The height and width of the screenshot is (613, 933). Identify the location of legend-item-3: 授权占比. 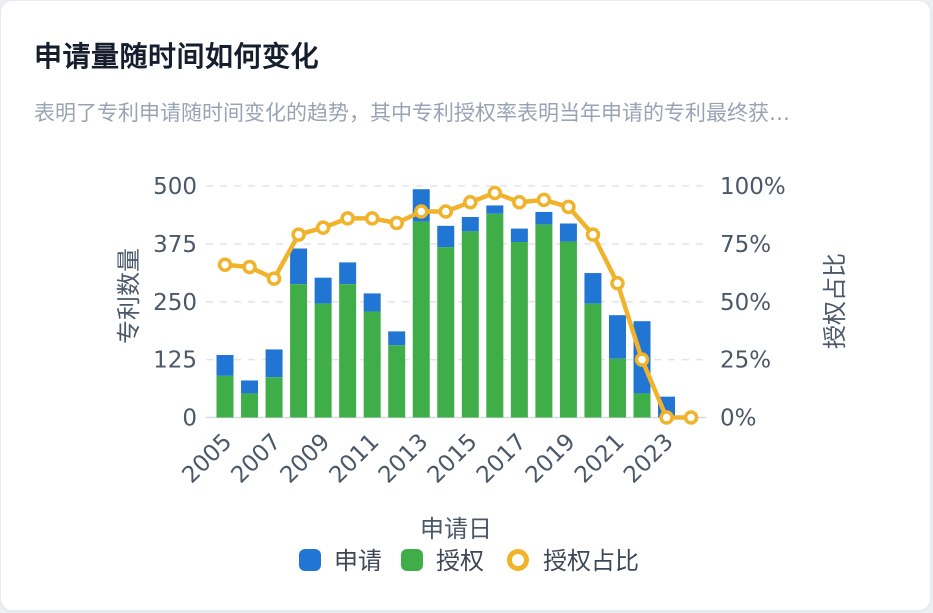
(573, 561).